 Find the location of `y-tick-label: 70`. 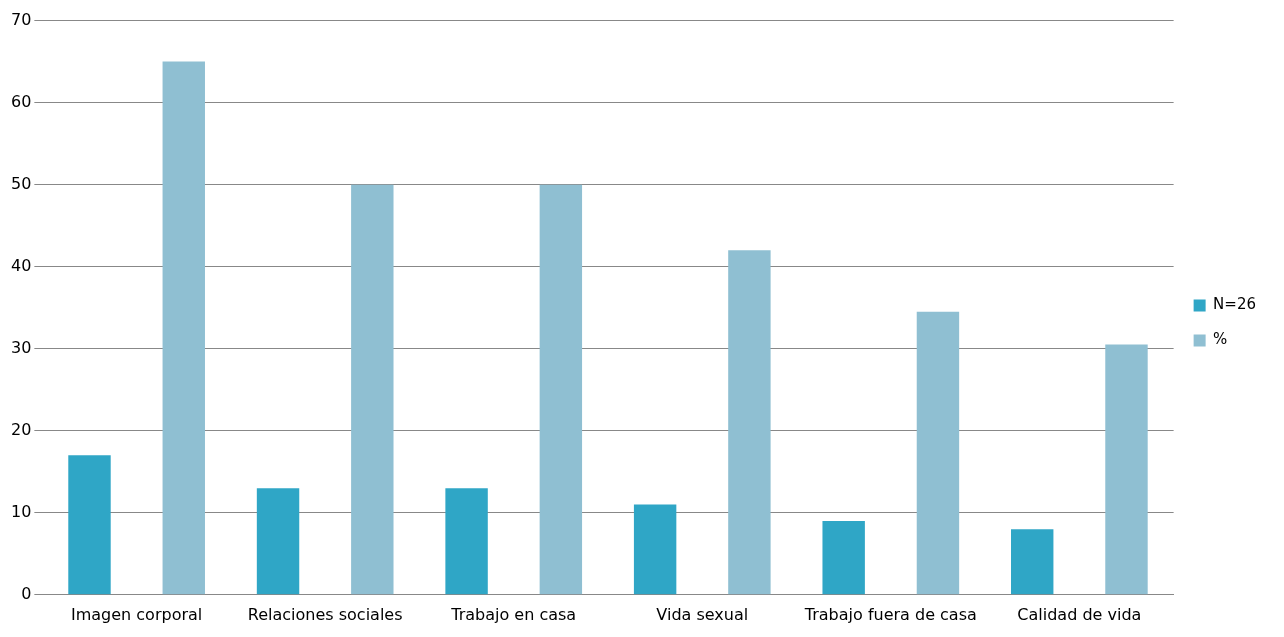

y-tick-label: 70 is located at coordinates (21, 19).